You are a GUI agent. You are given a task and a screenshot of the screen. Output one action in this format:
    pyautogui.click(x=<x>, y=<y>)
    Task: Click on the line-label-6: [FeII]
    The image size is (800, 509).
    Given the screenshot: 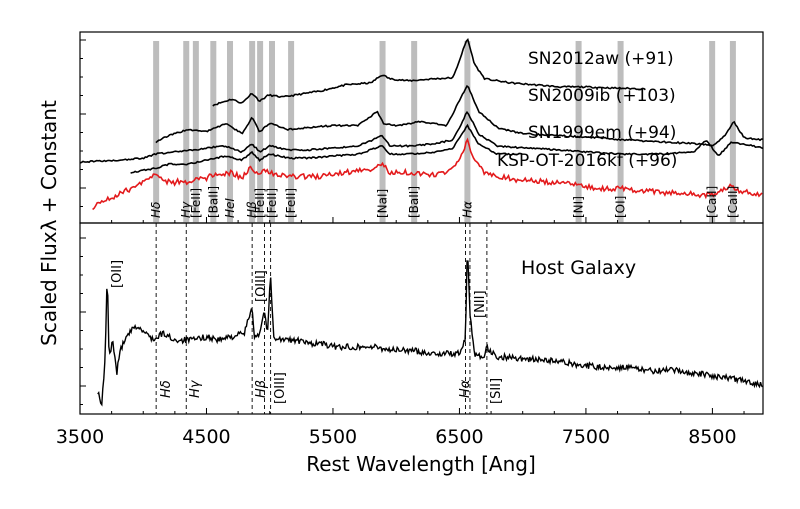 What is the action you would take?
    pyautogui.click(x=260, y=203)
    